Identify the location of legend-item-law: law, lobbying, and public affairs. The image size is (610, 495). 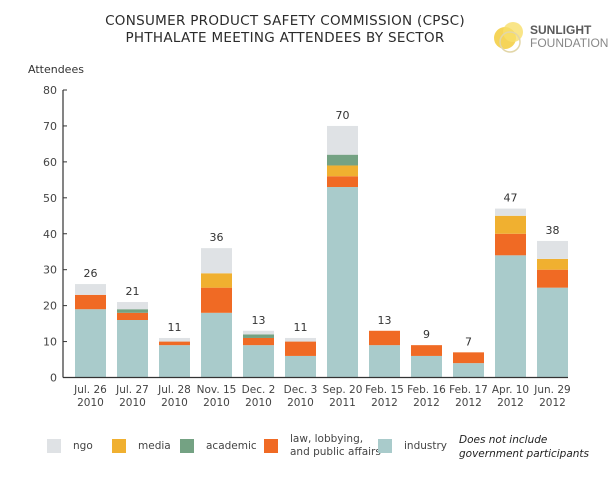
(322, 446).